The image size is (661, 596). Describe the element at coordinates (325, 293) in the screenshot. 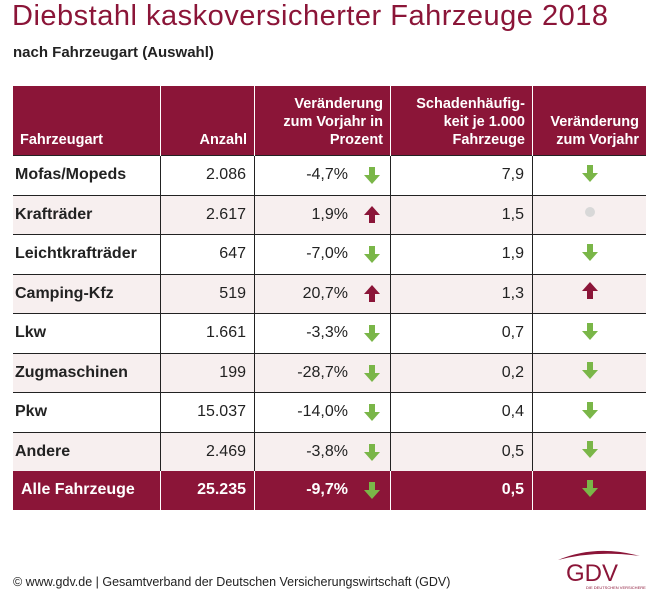

I see `change-pct: 20,7%` at that location.